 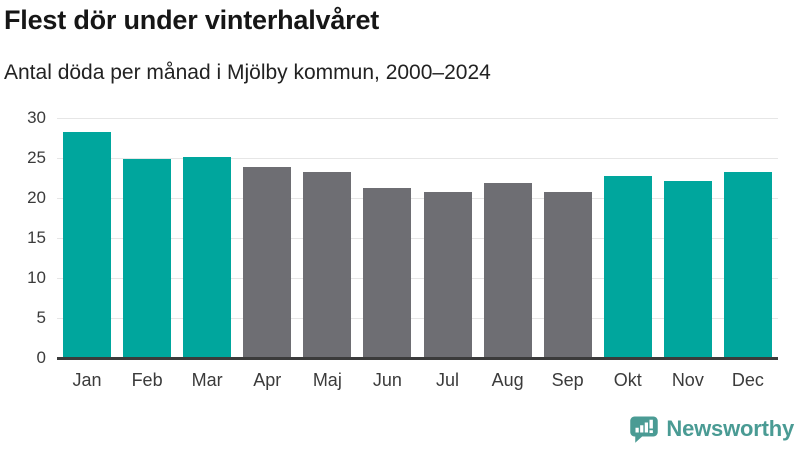 What do you see at coordinates (267, 262) in the screenshot?
I see `bar-apr` at bounding box center [267, 262].